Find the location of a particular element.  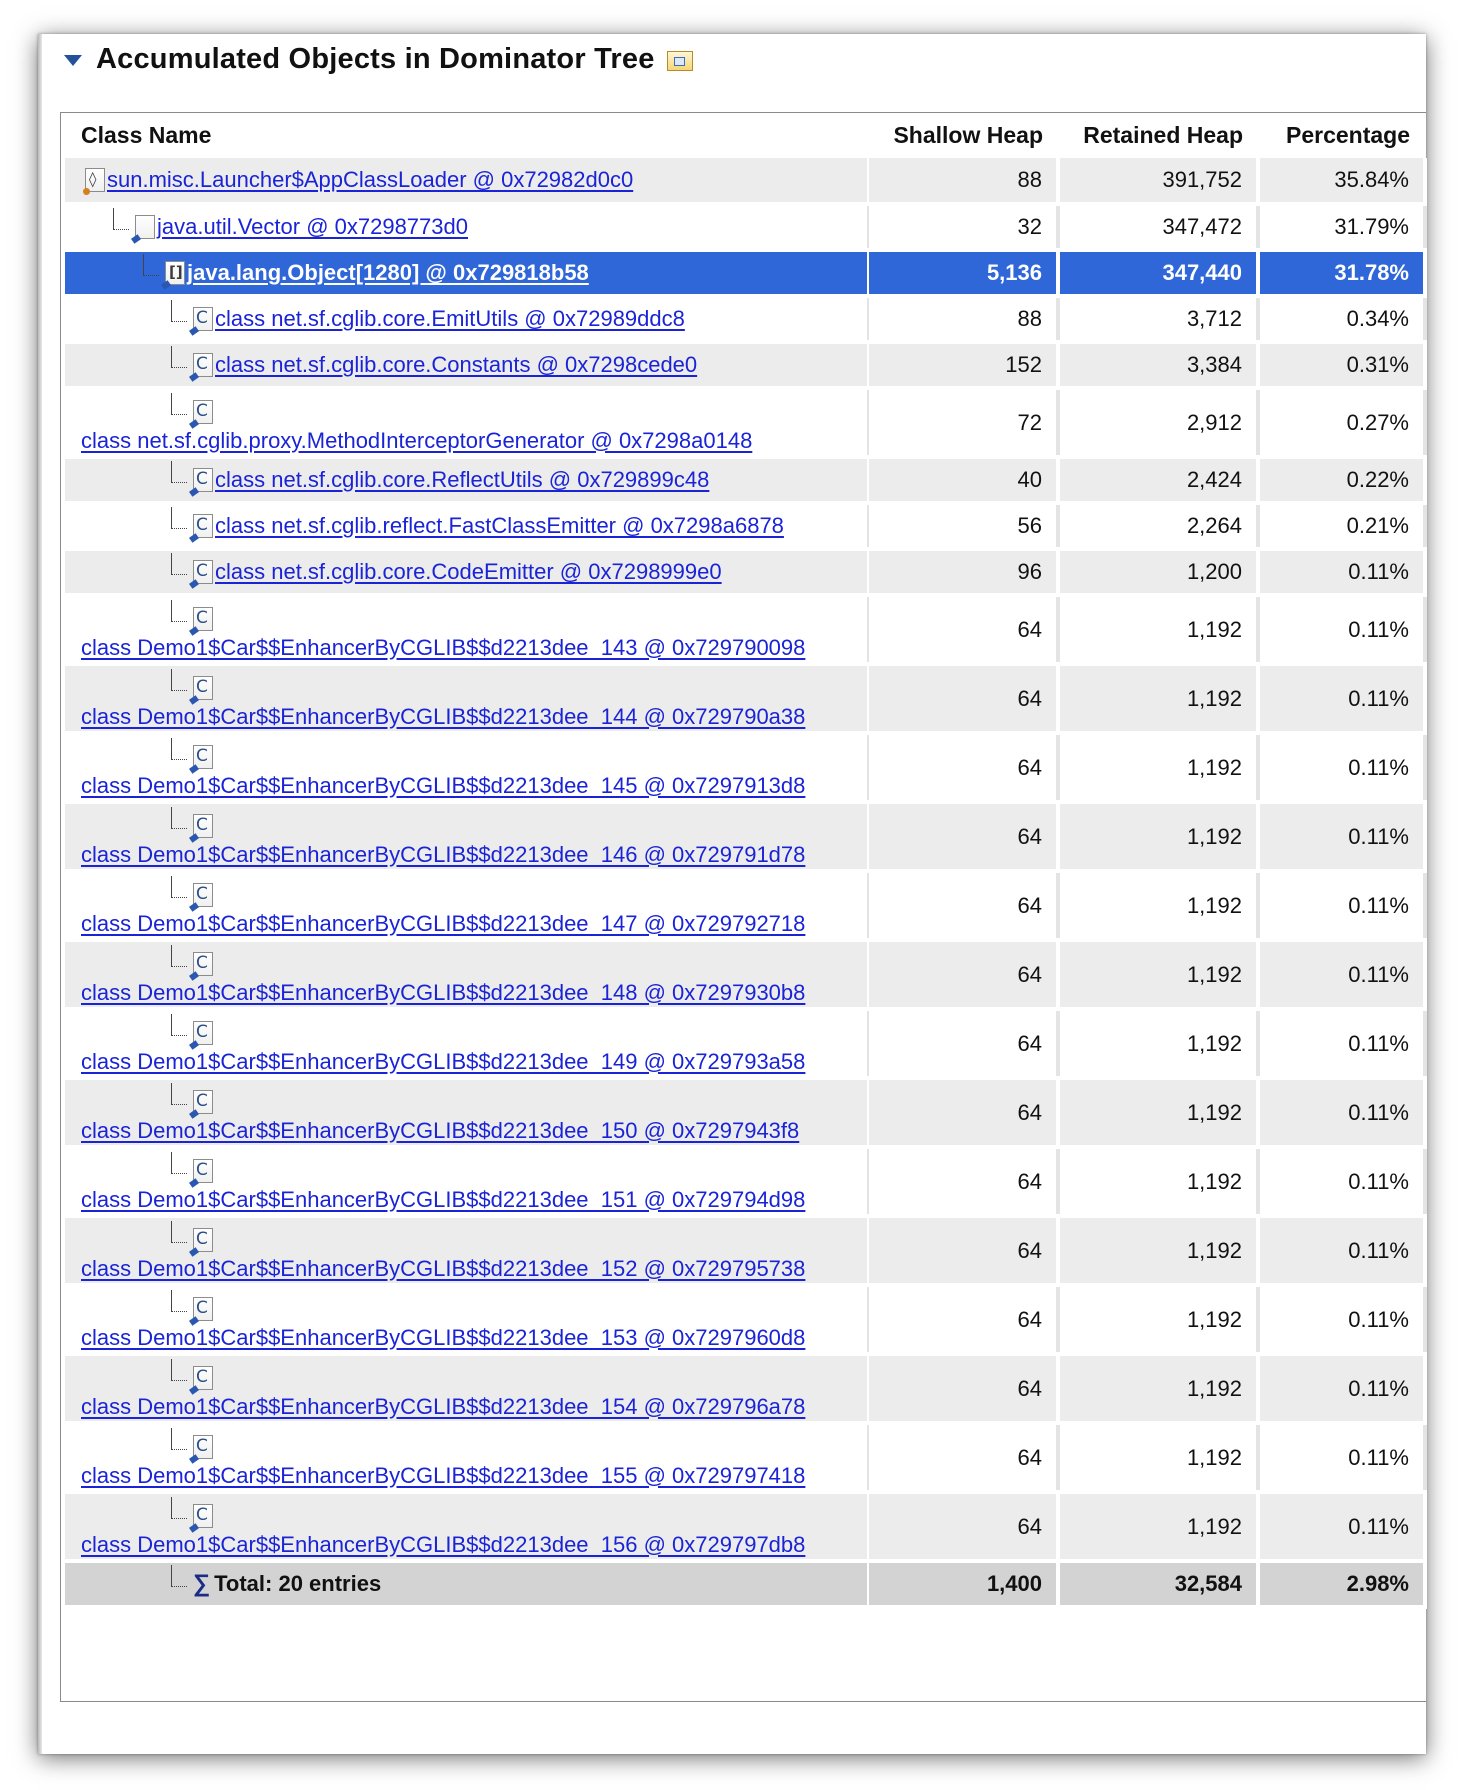

collapse-triangle-icon is located at coordinates (73, 60).